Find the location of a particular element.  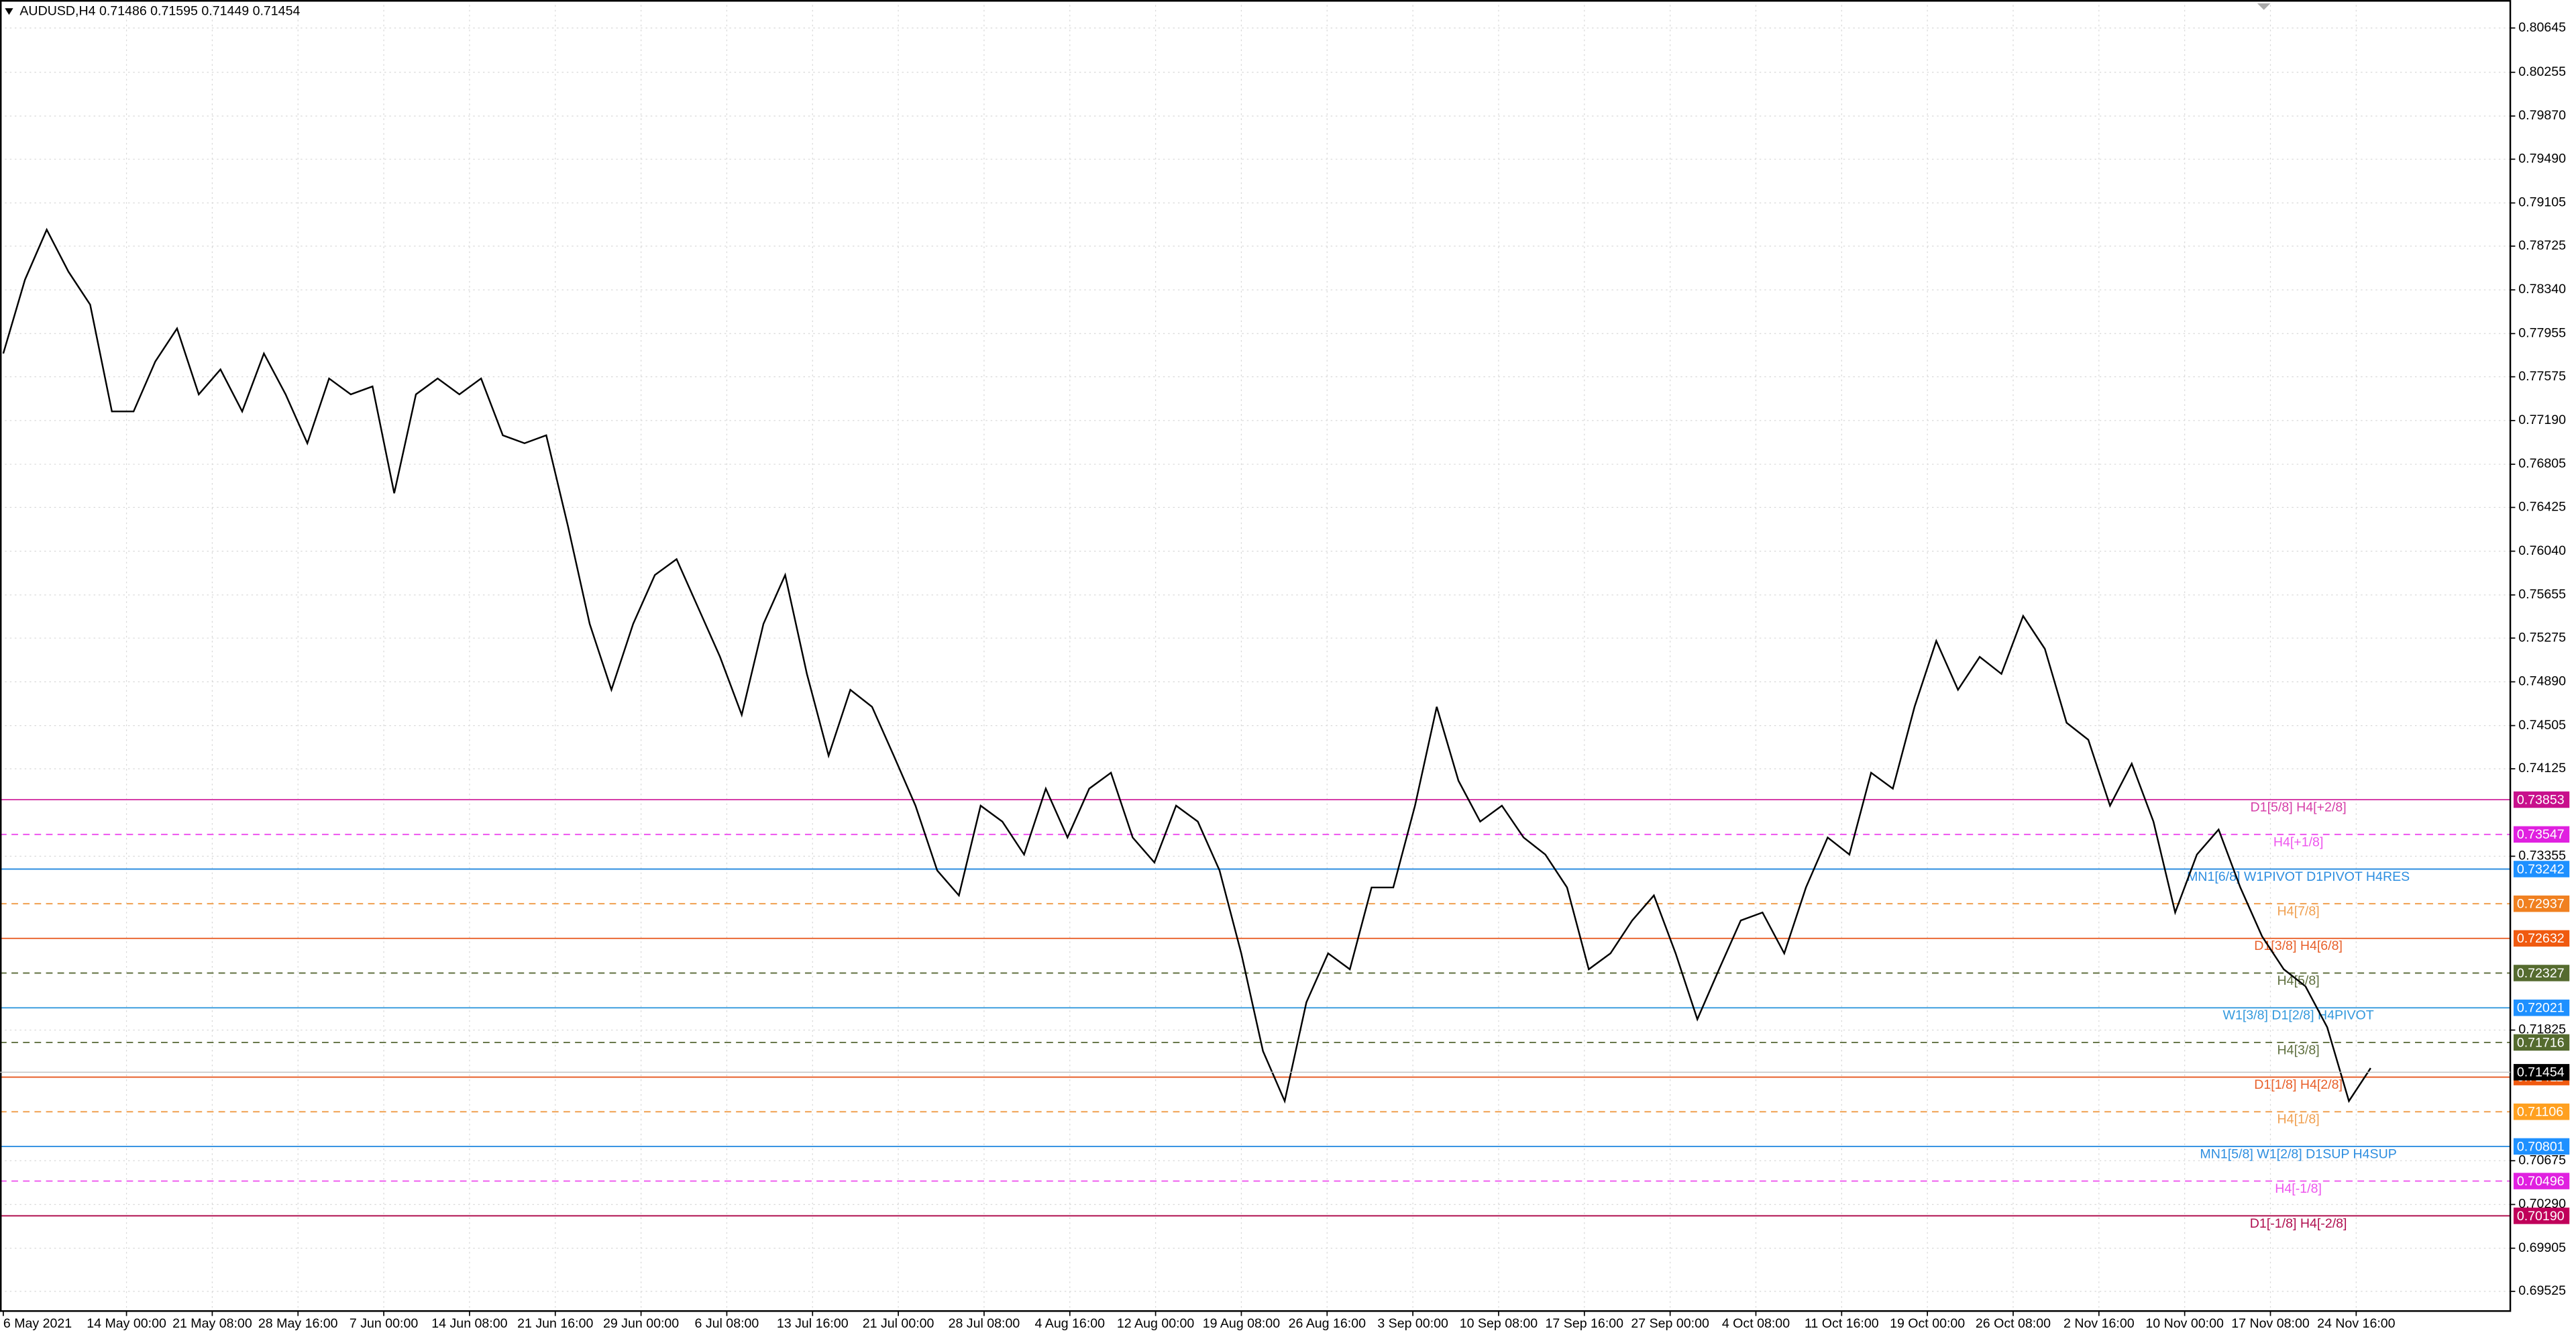

level-price-label: 0.71106 is located at coordinates (2540, 1112).